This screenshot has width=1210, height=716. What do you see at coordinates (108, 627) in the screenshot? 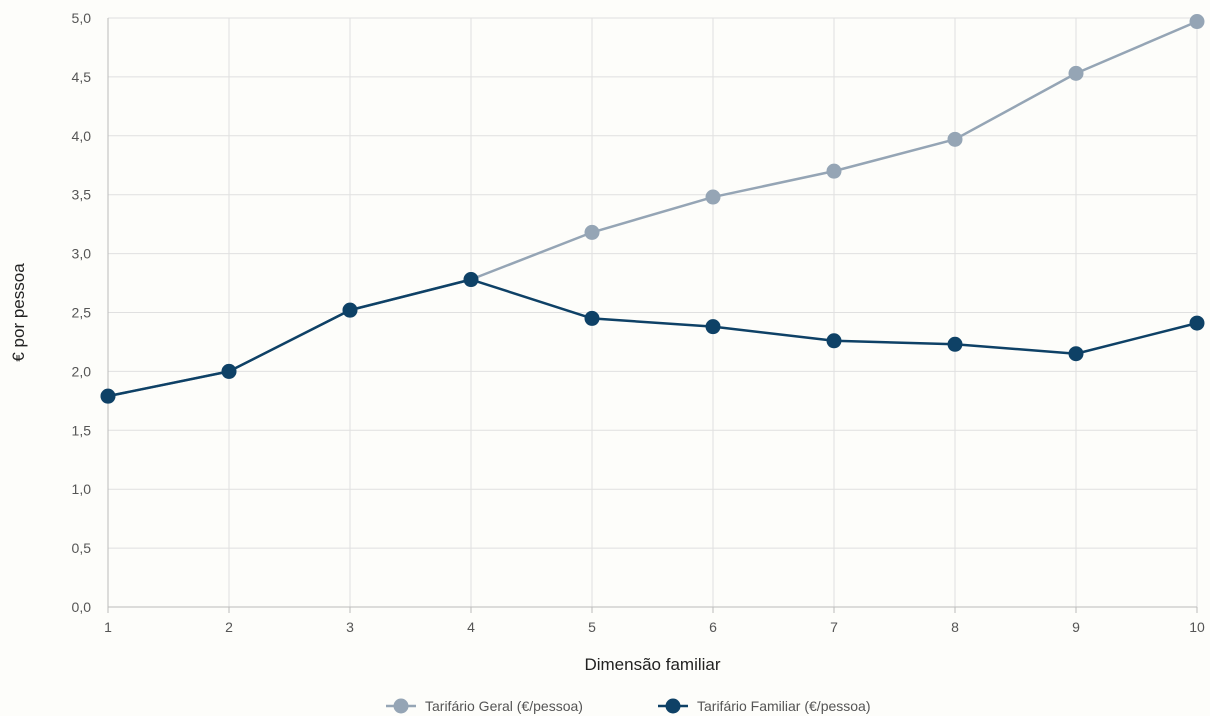
I see `x-tick-label: 1` at bounding box center [108, 627].